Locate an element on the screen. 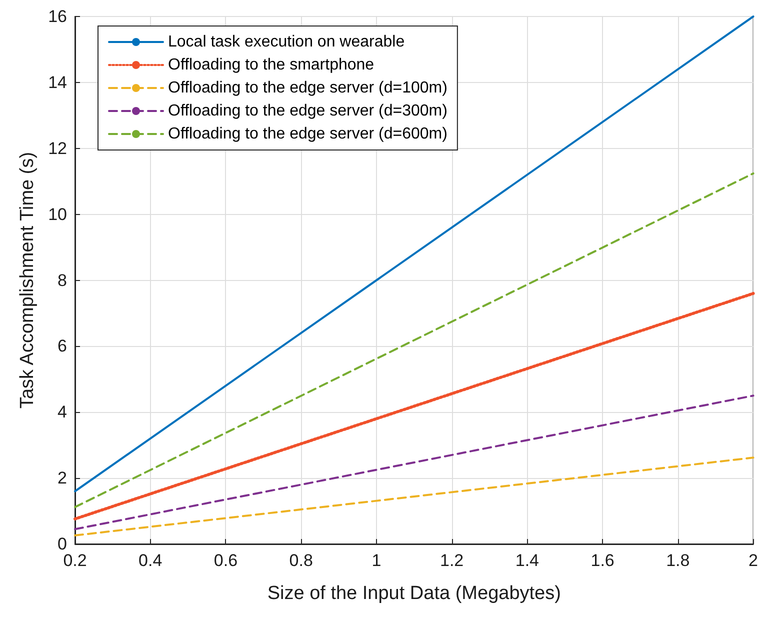 This screenshot has width=769, height=624. x-tick-label: 1.4 is located at coordinates (527, 560).